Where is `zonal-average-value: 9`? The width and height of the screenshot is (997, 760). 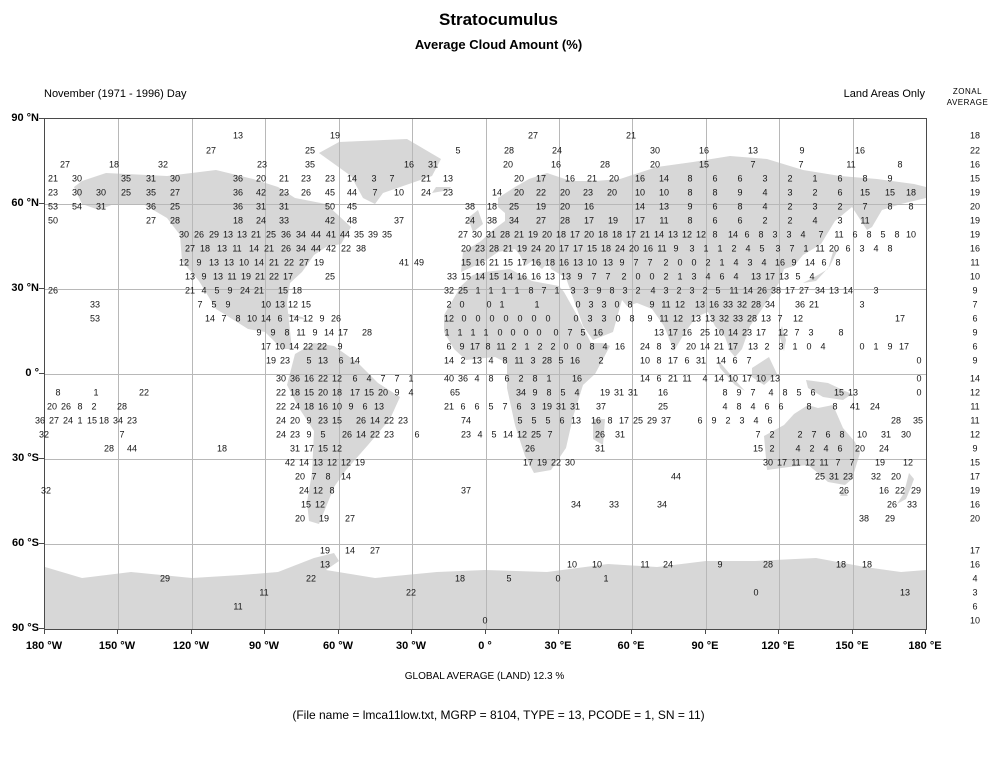
zonal-average-value: 9 is located at coordinates (975, 360).